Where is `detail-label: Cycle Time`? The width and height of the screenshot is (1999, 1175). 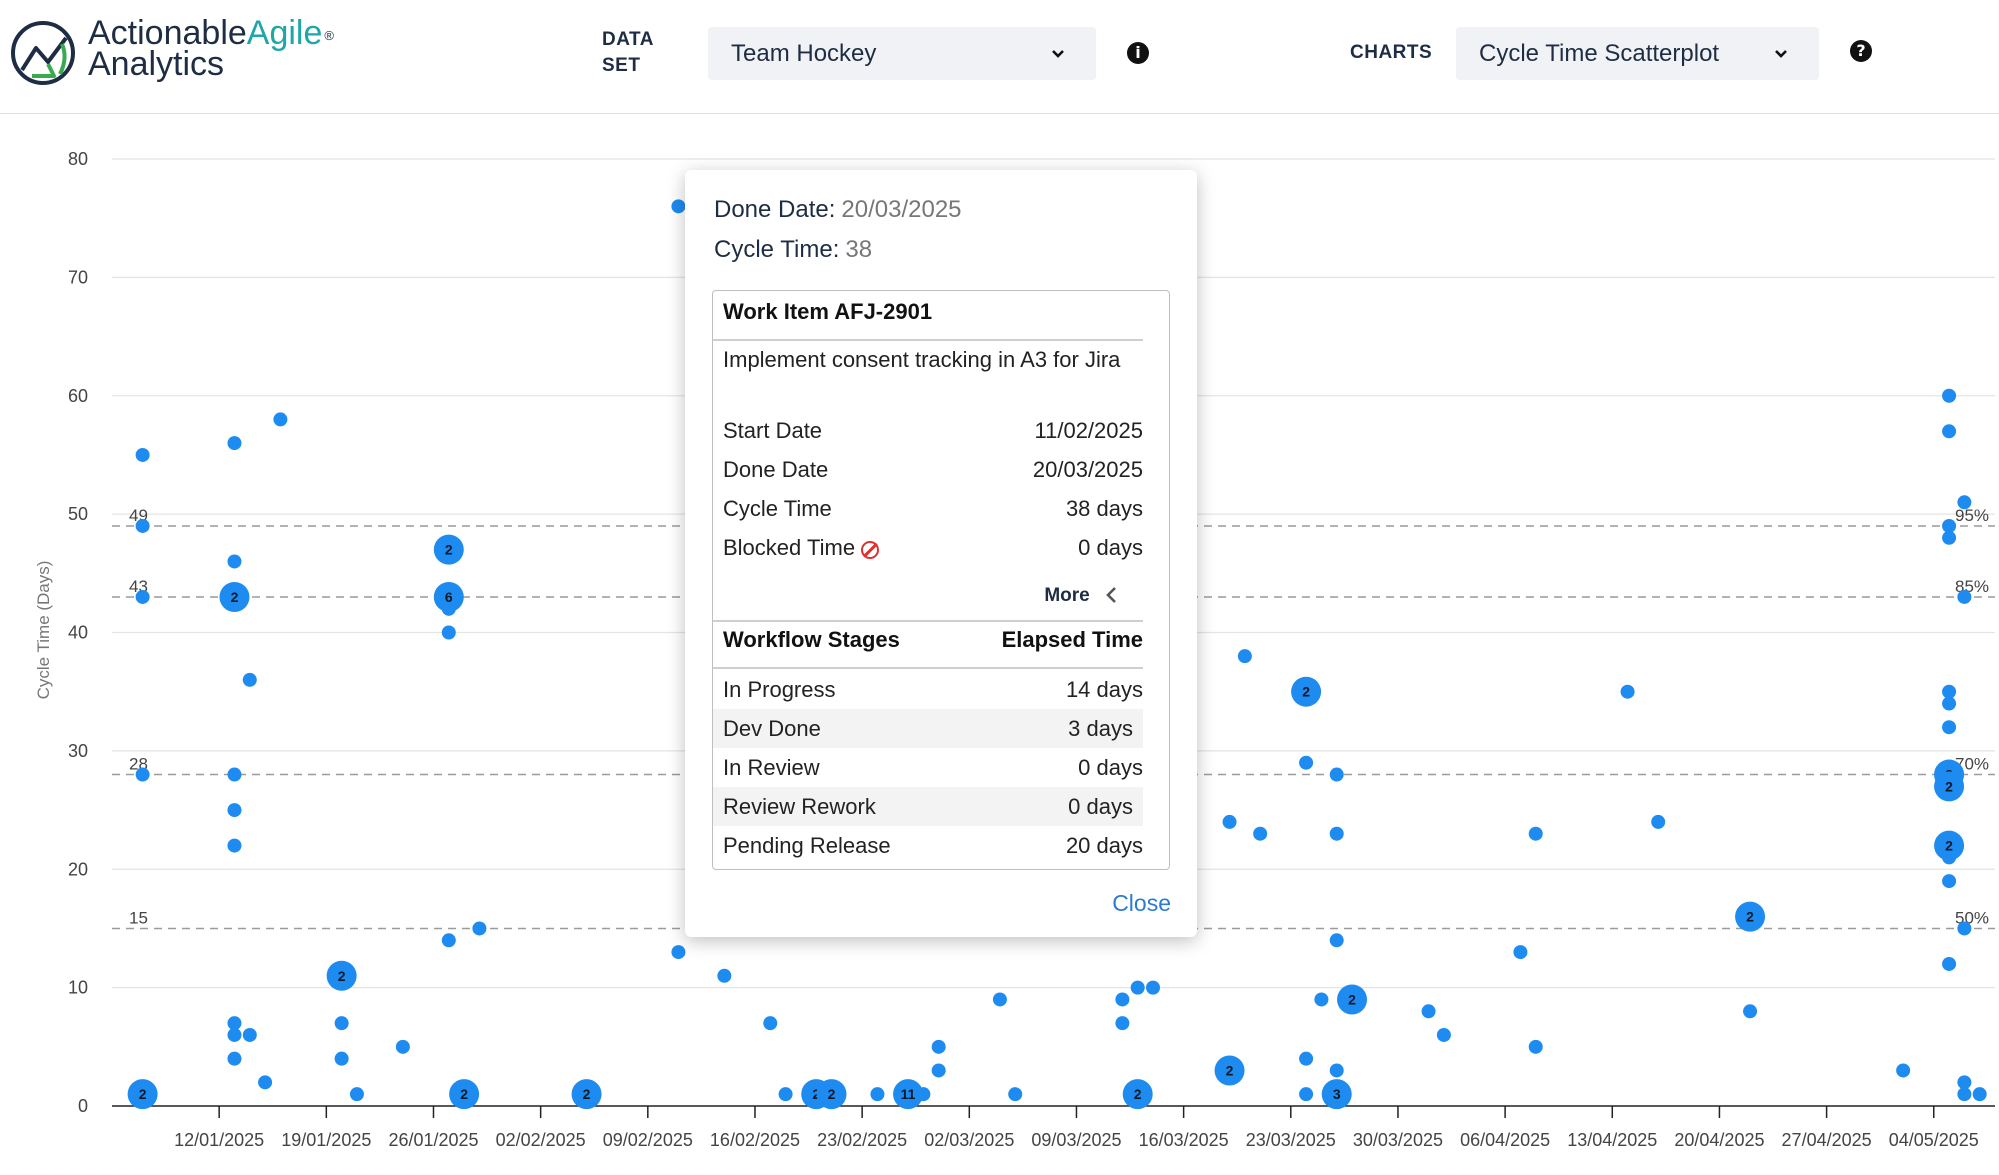
detail-label: Cycle Time is located at coordinates (777, 508).